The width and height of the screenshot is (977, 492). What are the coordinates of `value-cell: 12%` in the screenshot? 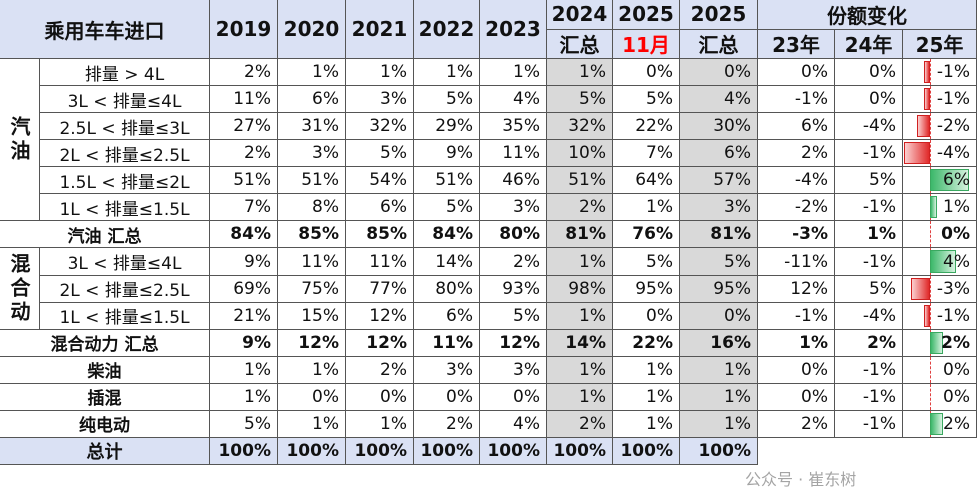 It's located at (796, 289).